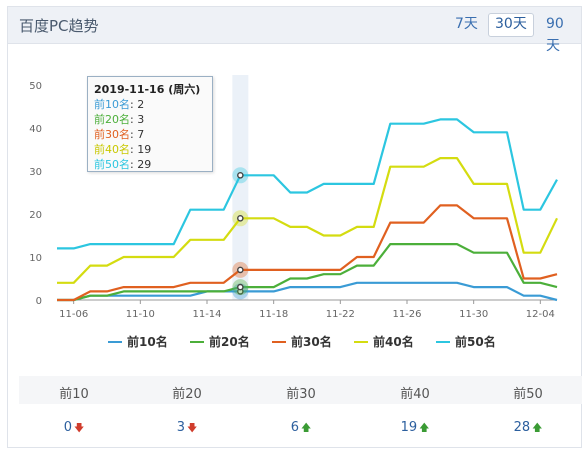 The width and height of the screenshot is (587, 454). Describe the element at coordinates (528, 394) in the screenshot. I see `summary-header: 前50` at that location.